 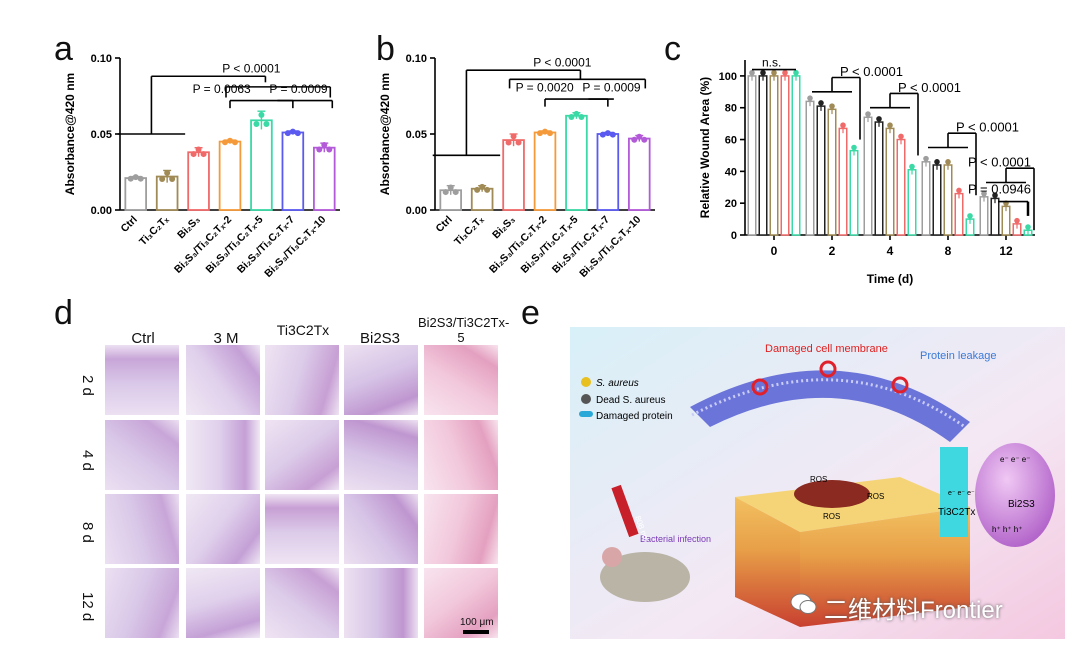 I want to click on label-ros-2: ROS, so click(x=875, y=496).